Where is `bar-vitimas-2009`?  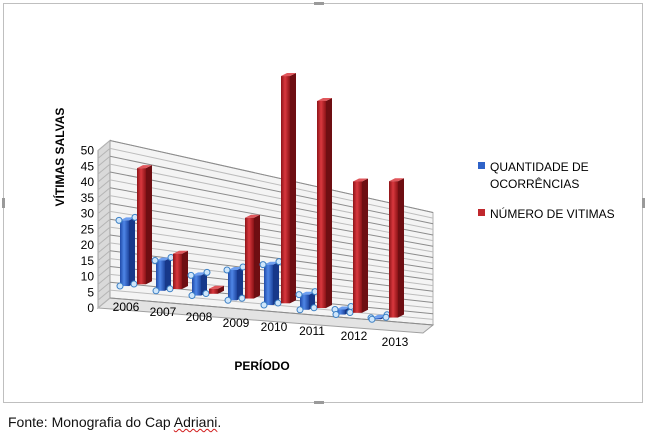
bar-vitimas-2009 is located at coordinates (252, 256).